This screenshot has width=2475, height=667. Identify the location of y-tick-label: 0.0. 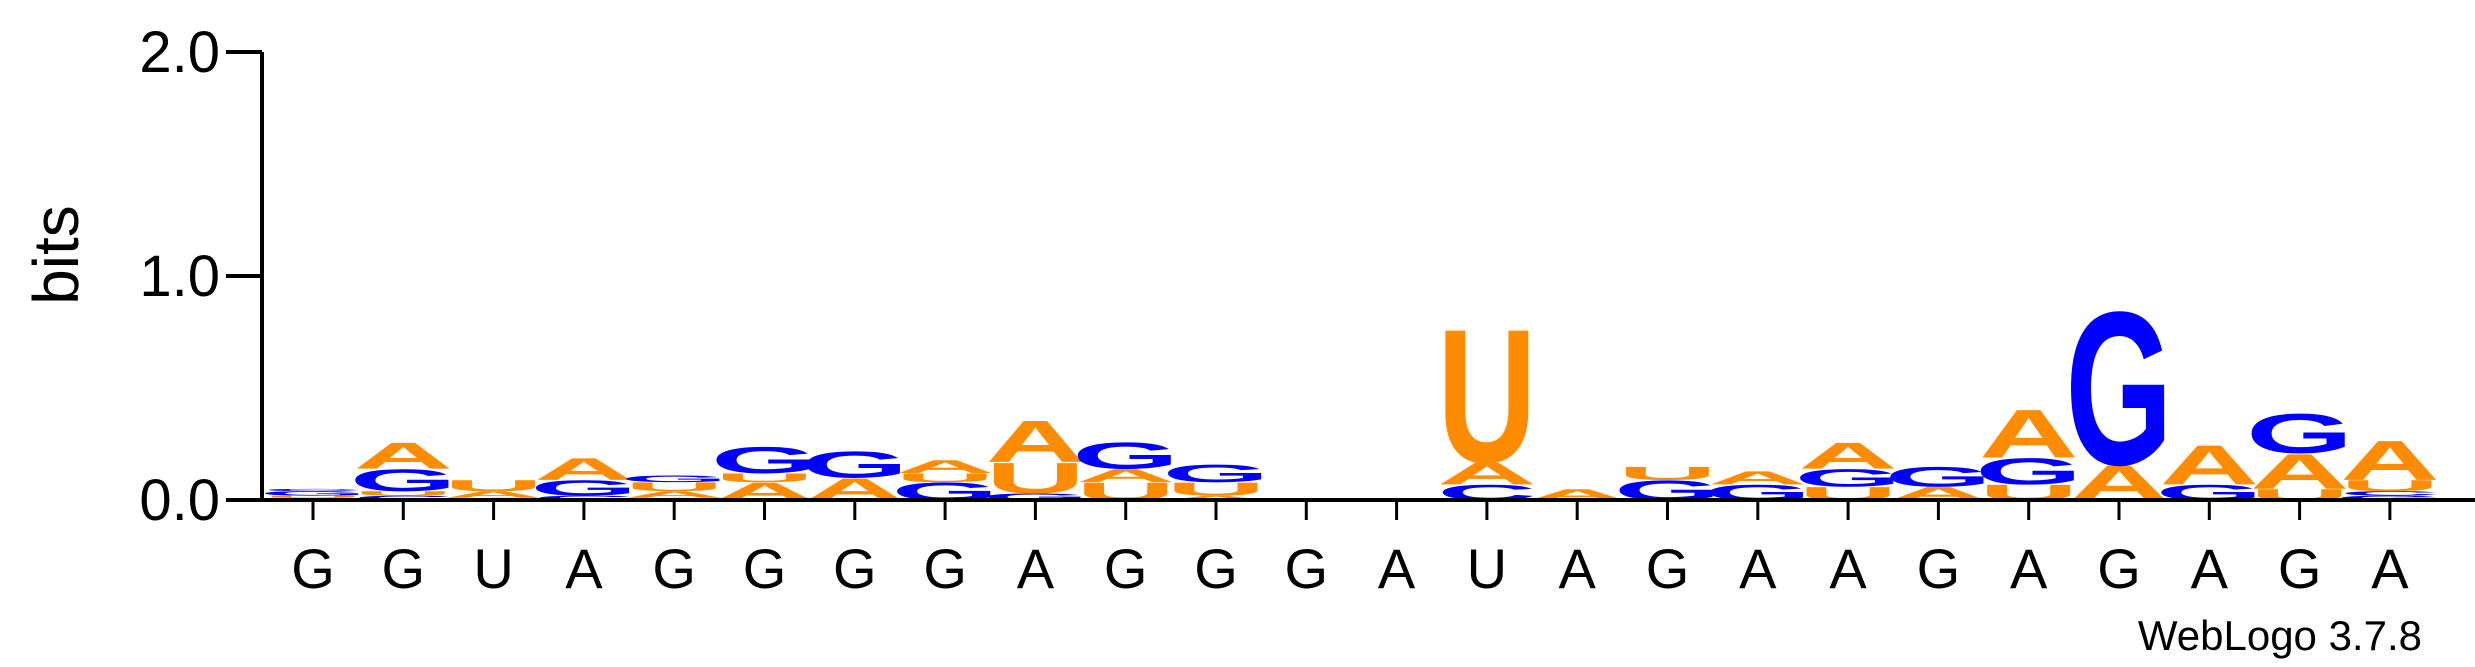
(179, 500).